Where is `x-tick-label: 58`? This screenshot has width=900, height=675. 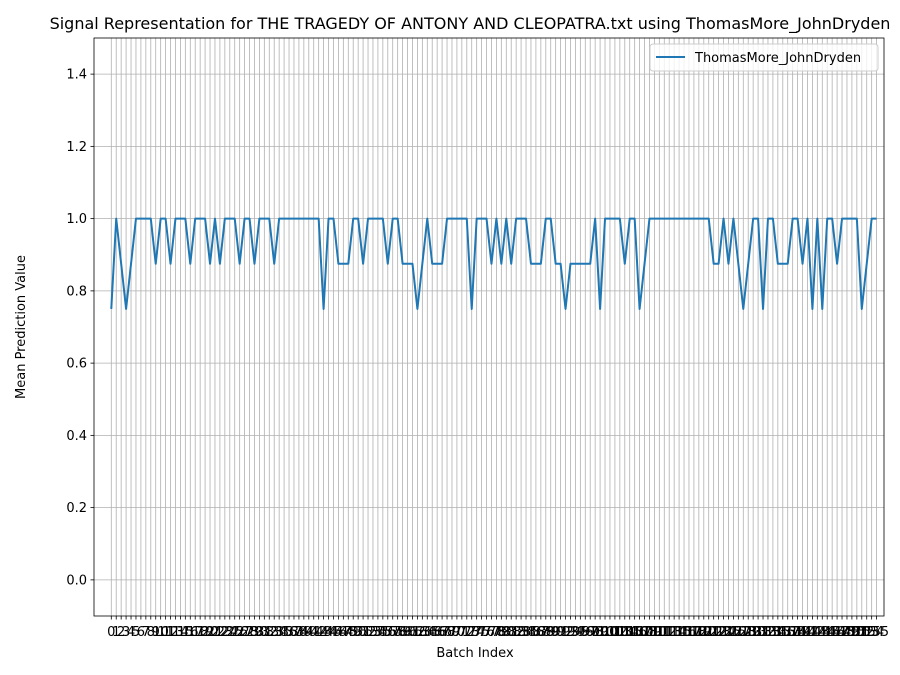 x-tick-label: 58 is located at coordinates (397, 632).